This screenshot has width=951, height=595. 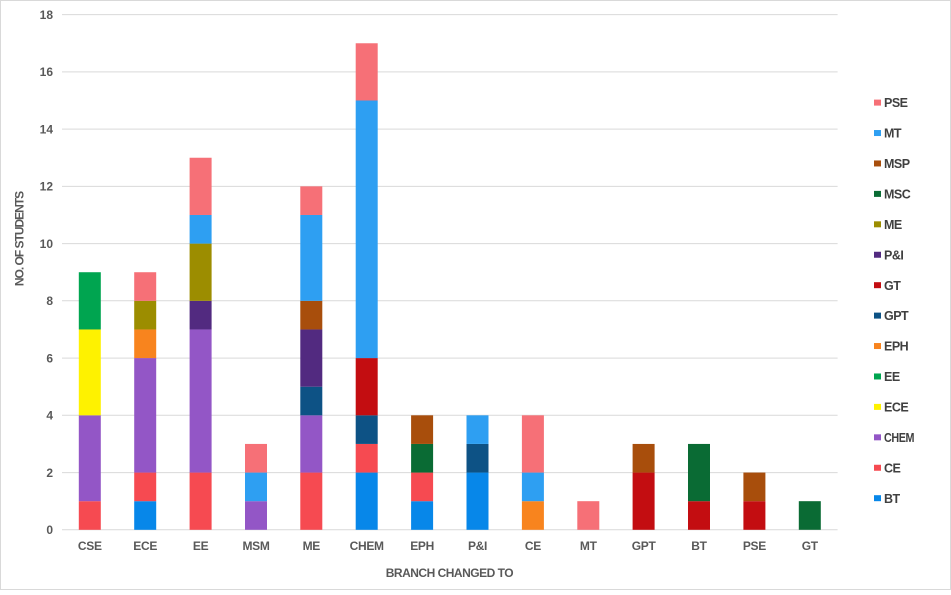 I want to click on svg-text: 12, so click(x=47, y=187).